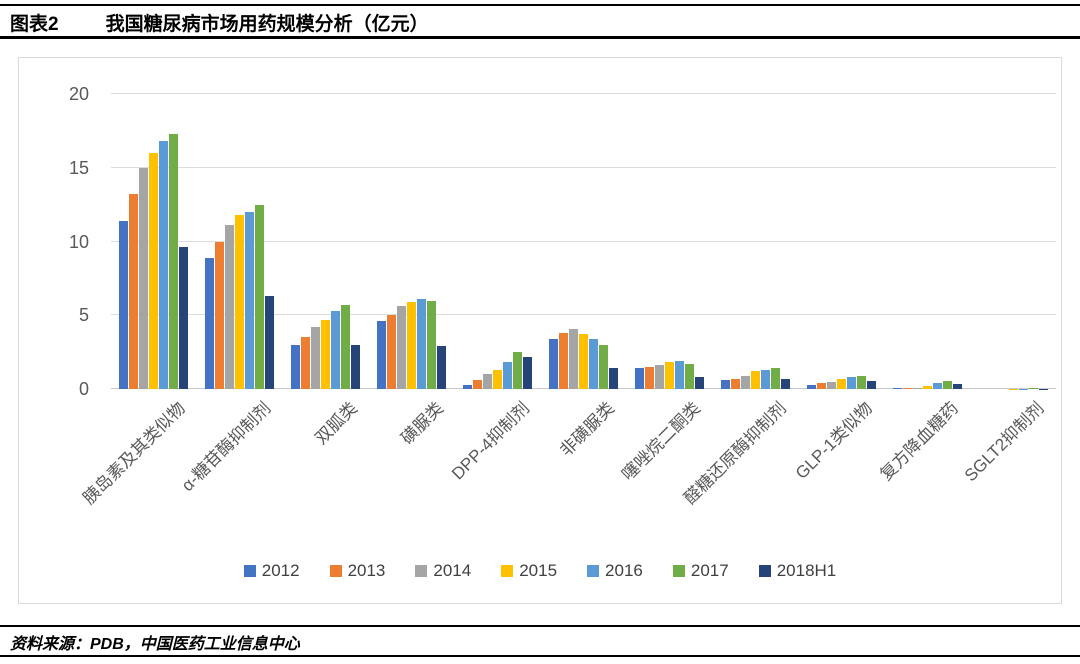 The image size is (1080, 664). Describe the element at coordinates (669, 375) in the screenshot. I see `bar-2015-cat7` at that location.